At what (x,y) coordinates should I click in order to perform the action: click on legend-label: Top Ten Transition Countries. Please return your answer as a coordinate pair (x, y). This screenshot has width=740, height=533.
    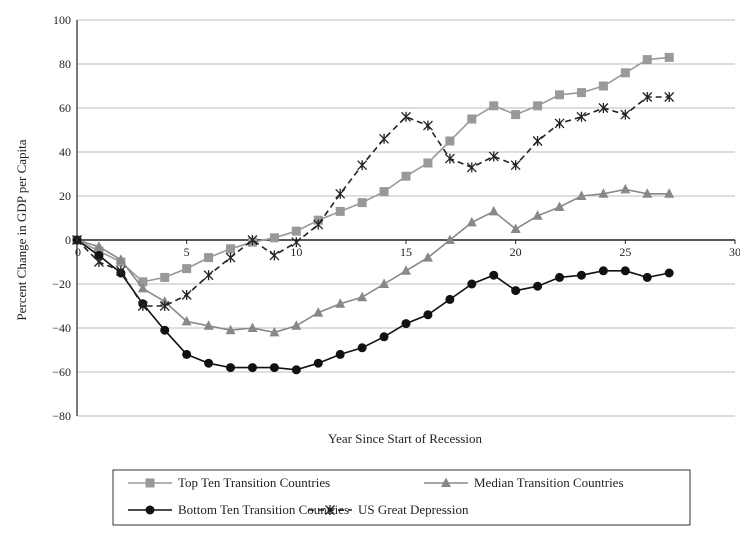
    Looking at the image, I should click on (254, 482).